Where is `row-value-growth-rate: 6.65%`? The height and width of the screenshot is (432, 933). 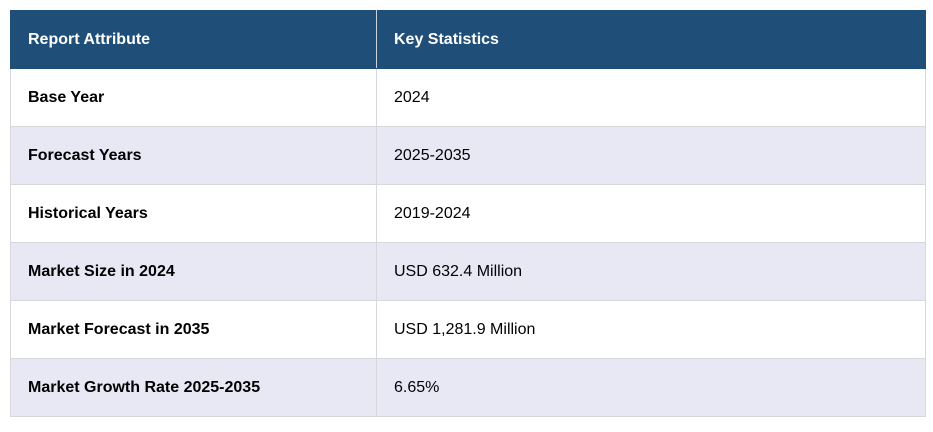
row-value-growth-rate: 6.65% is located at coordinates (651, 387).